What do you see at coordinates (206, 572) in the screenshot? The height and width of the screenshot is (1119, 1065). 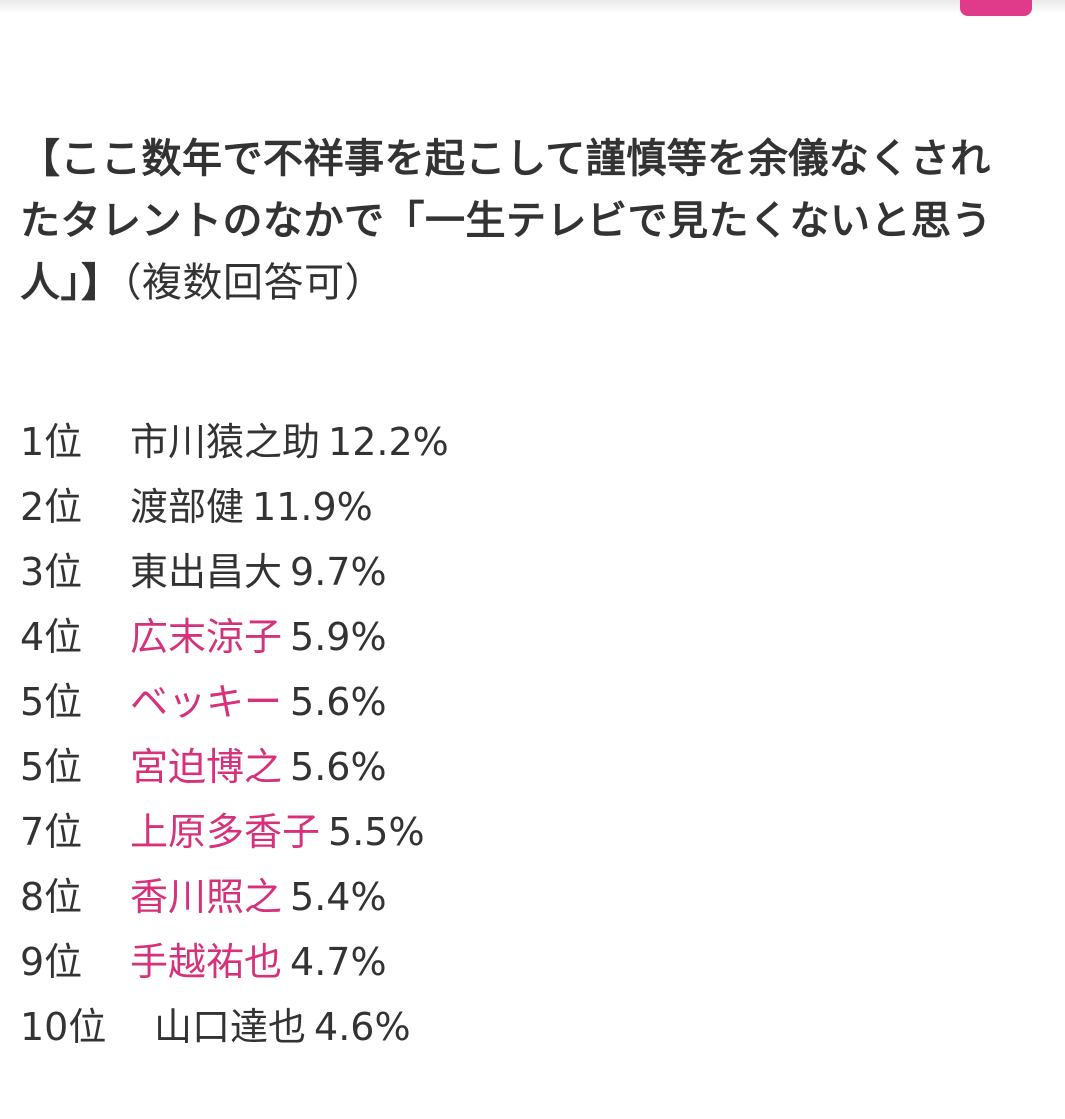 I see `talent-name: 東出昌大` at bounding box center [206, 572].